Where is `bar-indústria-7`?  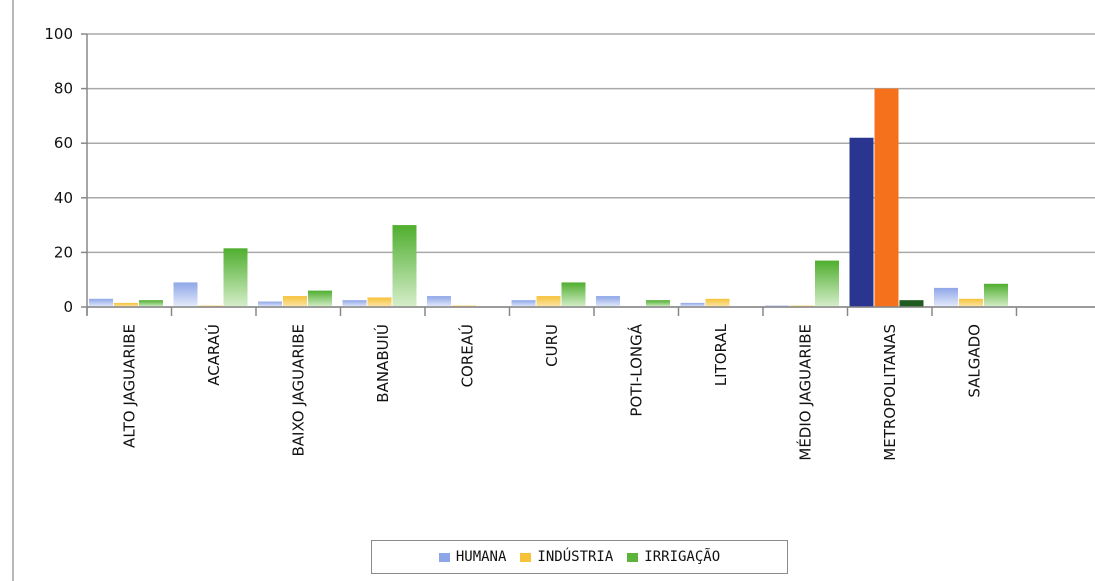 bar-indústria-7 is located at coordinates (718, 303).